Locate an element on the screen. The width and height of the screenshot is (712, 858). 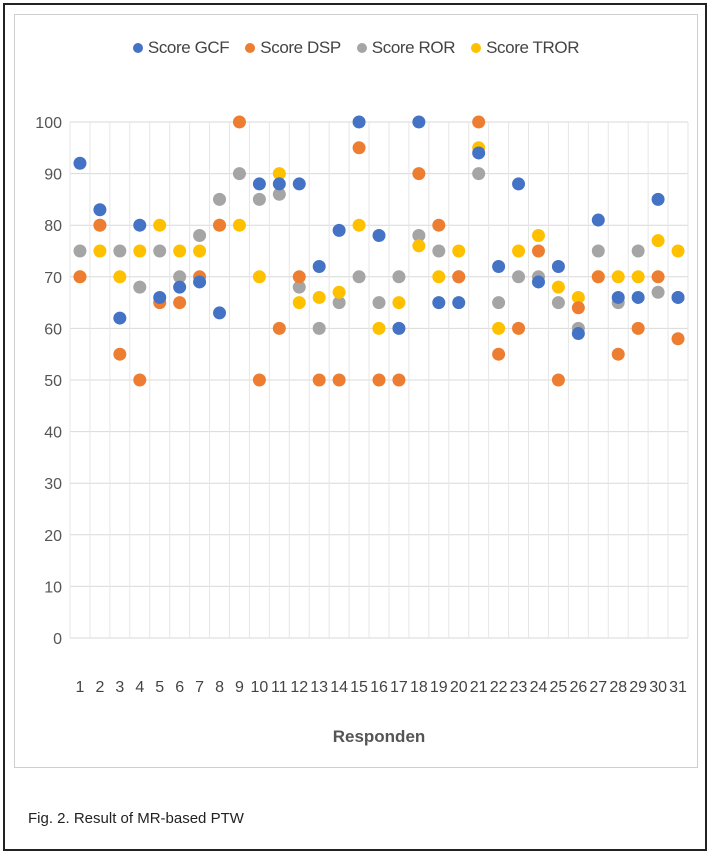
y-tick-label: 20 is located at coordinates (53, 536).